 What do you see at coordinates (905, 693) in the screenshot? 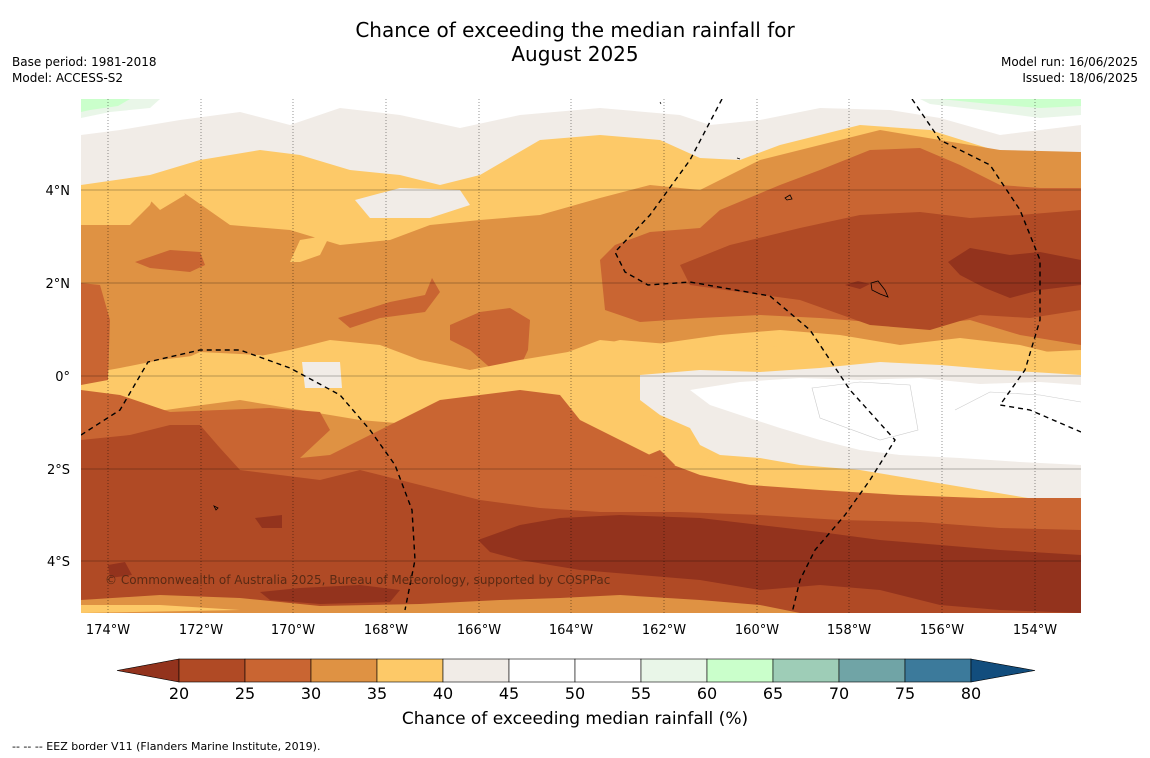
I see `colorbar-tick-label: 75` at bounding box center [905, 693].